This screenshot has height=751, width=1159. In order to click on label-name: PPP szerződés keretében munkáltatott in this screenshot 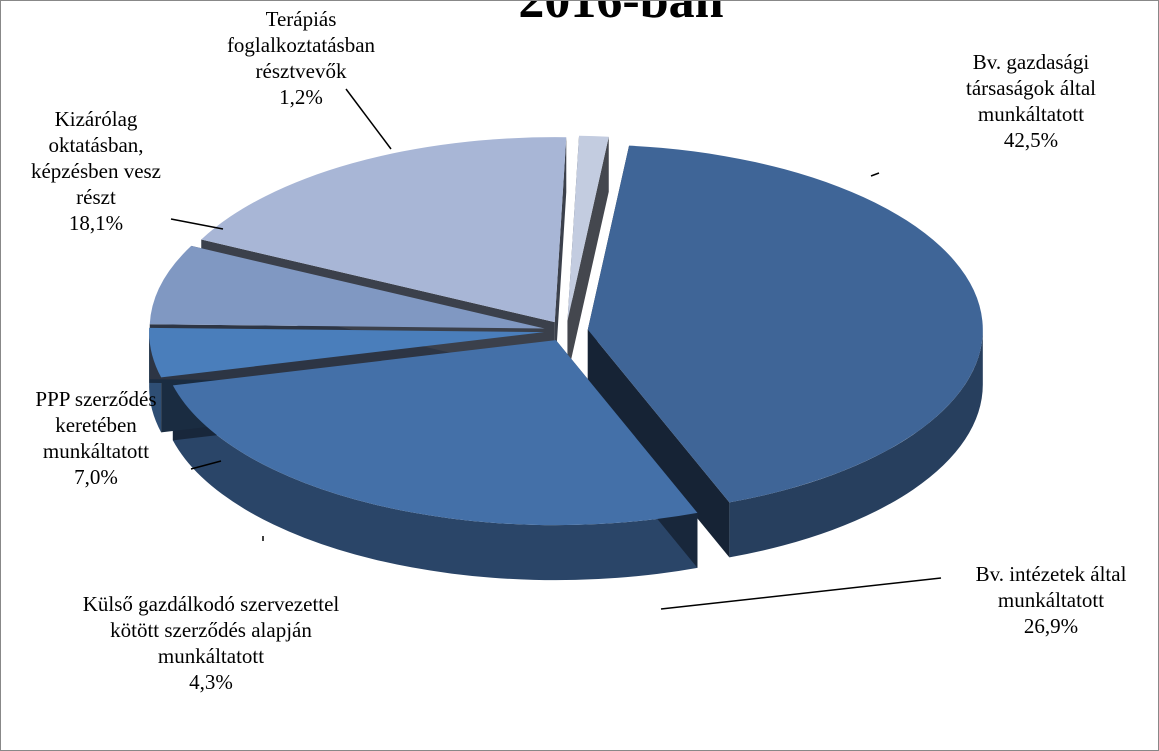, I will do `click(96, 425)`.